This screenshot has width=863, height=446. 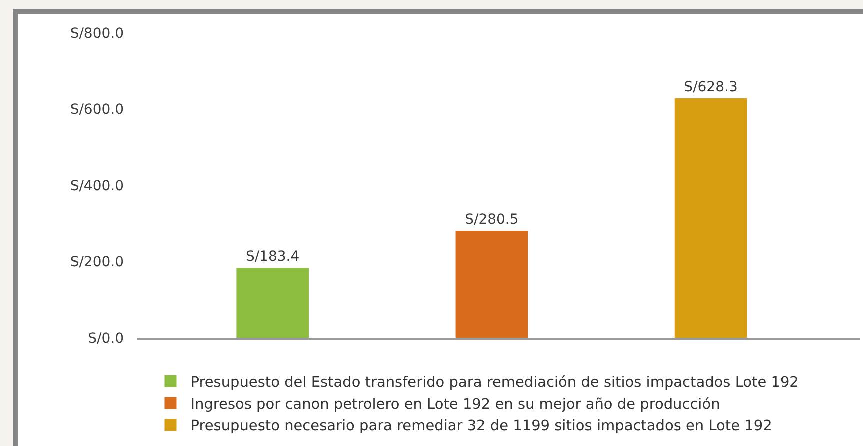 What do you see at coordinates (494, 383) in the screenshot?
I see `legend-label: Presupuesto del Estado transferido para remediación de sitios impactados Lote 192` at bounding box center [494, 383].